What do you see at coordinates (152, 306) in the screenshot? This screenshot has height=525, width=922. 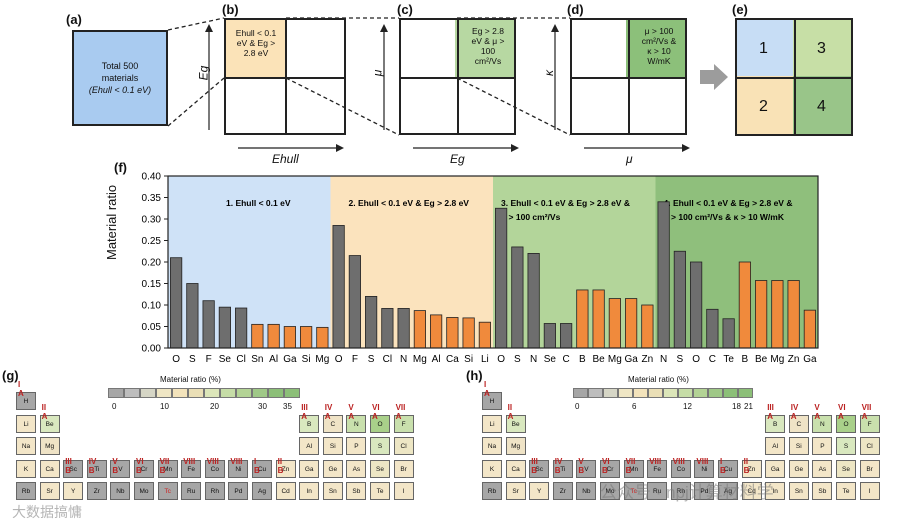 I see `ytick-0.10: 0.10` at bounding box center [152, 306].